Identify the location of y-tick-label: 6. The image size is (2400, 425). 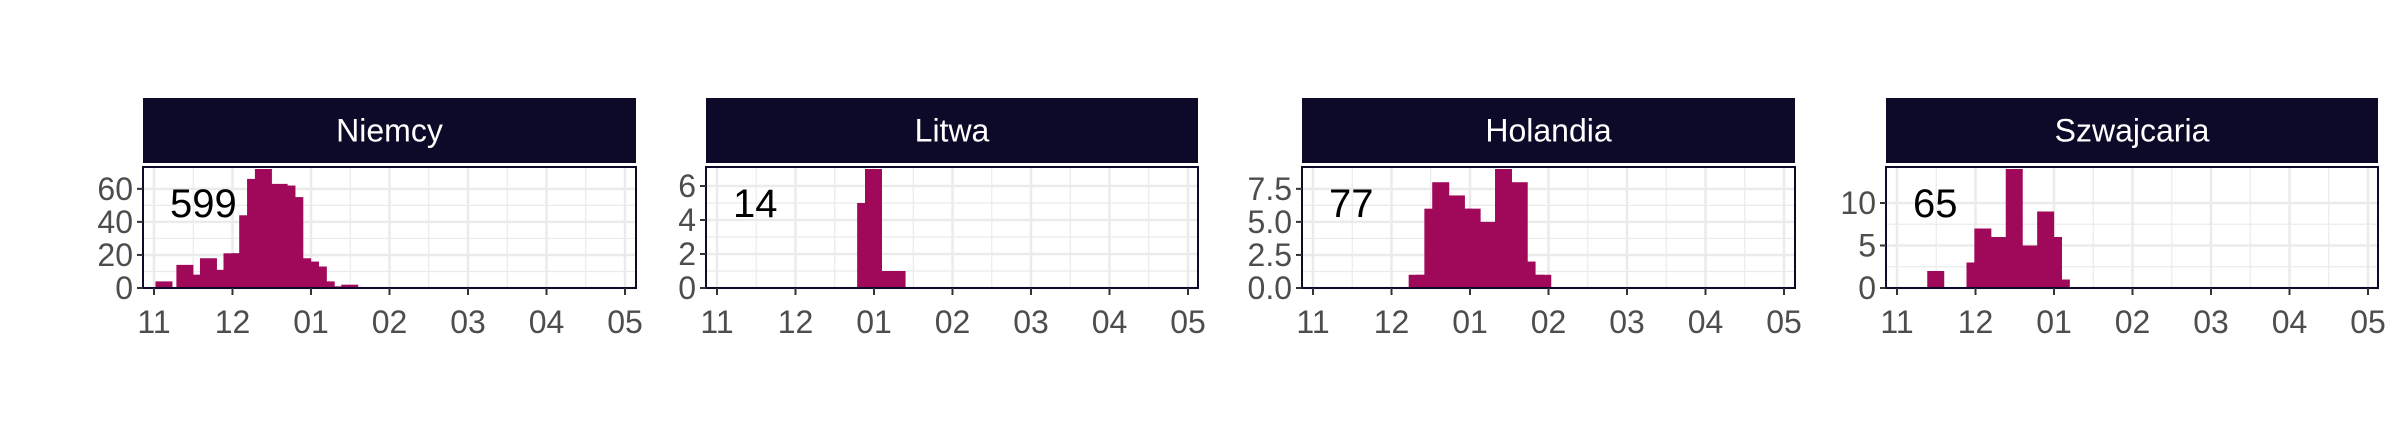
(687, 186).